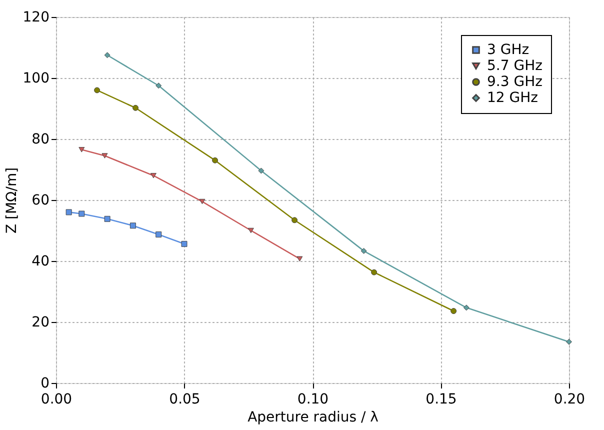 Image resolution: width=604 pixels, height=430 pixels. What do you see at coordinates (570, 400) in the screenshot?
I see `x-tick-label: 0.20` at bounding box center [570, 400].